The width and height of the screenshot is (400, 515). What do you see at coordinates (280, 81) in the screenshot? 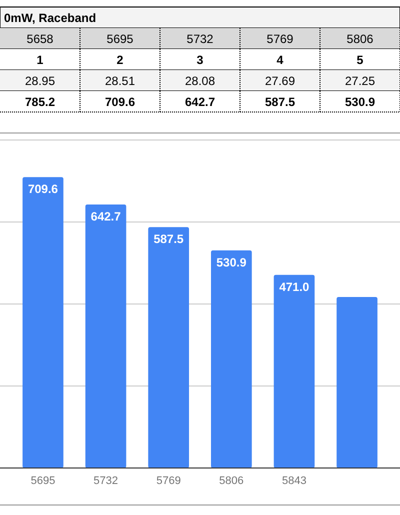
I see `data-label: 27.69` at bounding box center [280, 81].